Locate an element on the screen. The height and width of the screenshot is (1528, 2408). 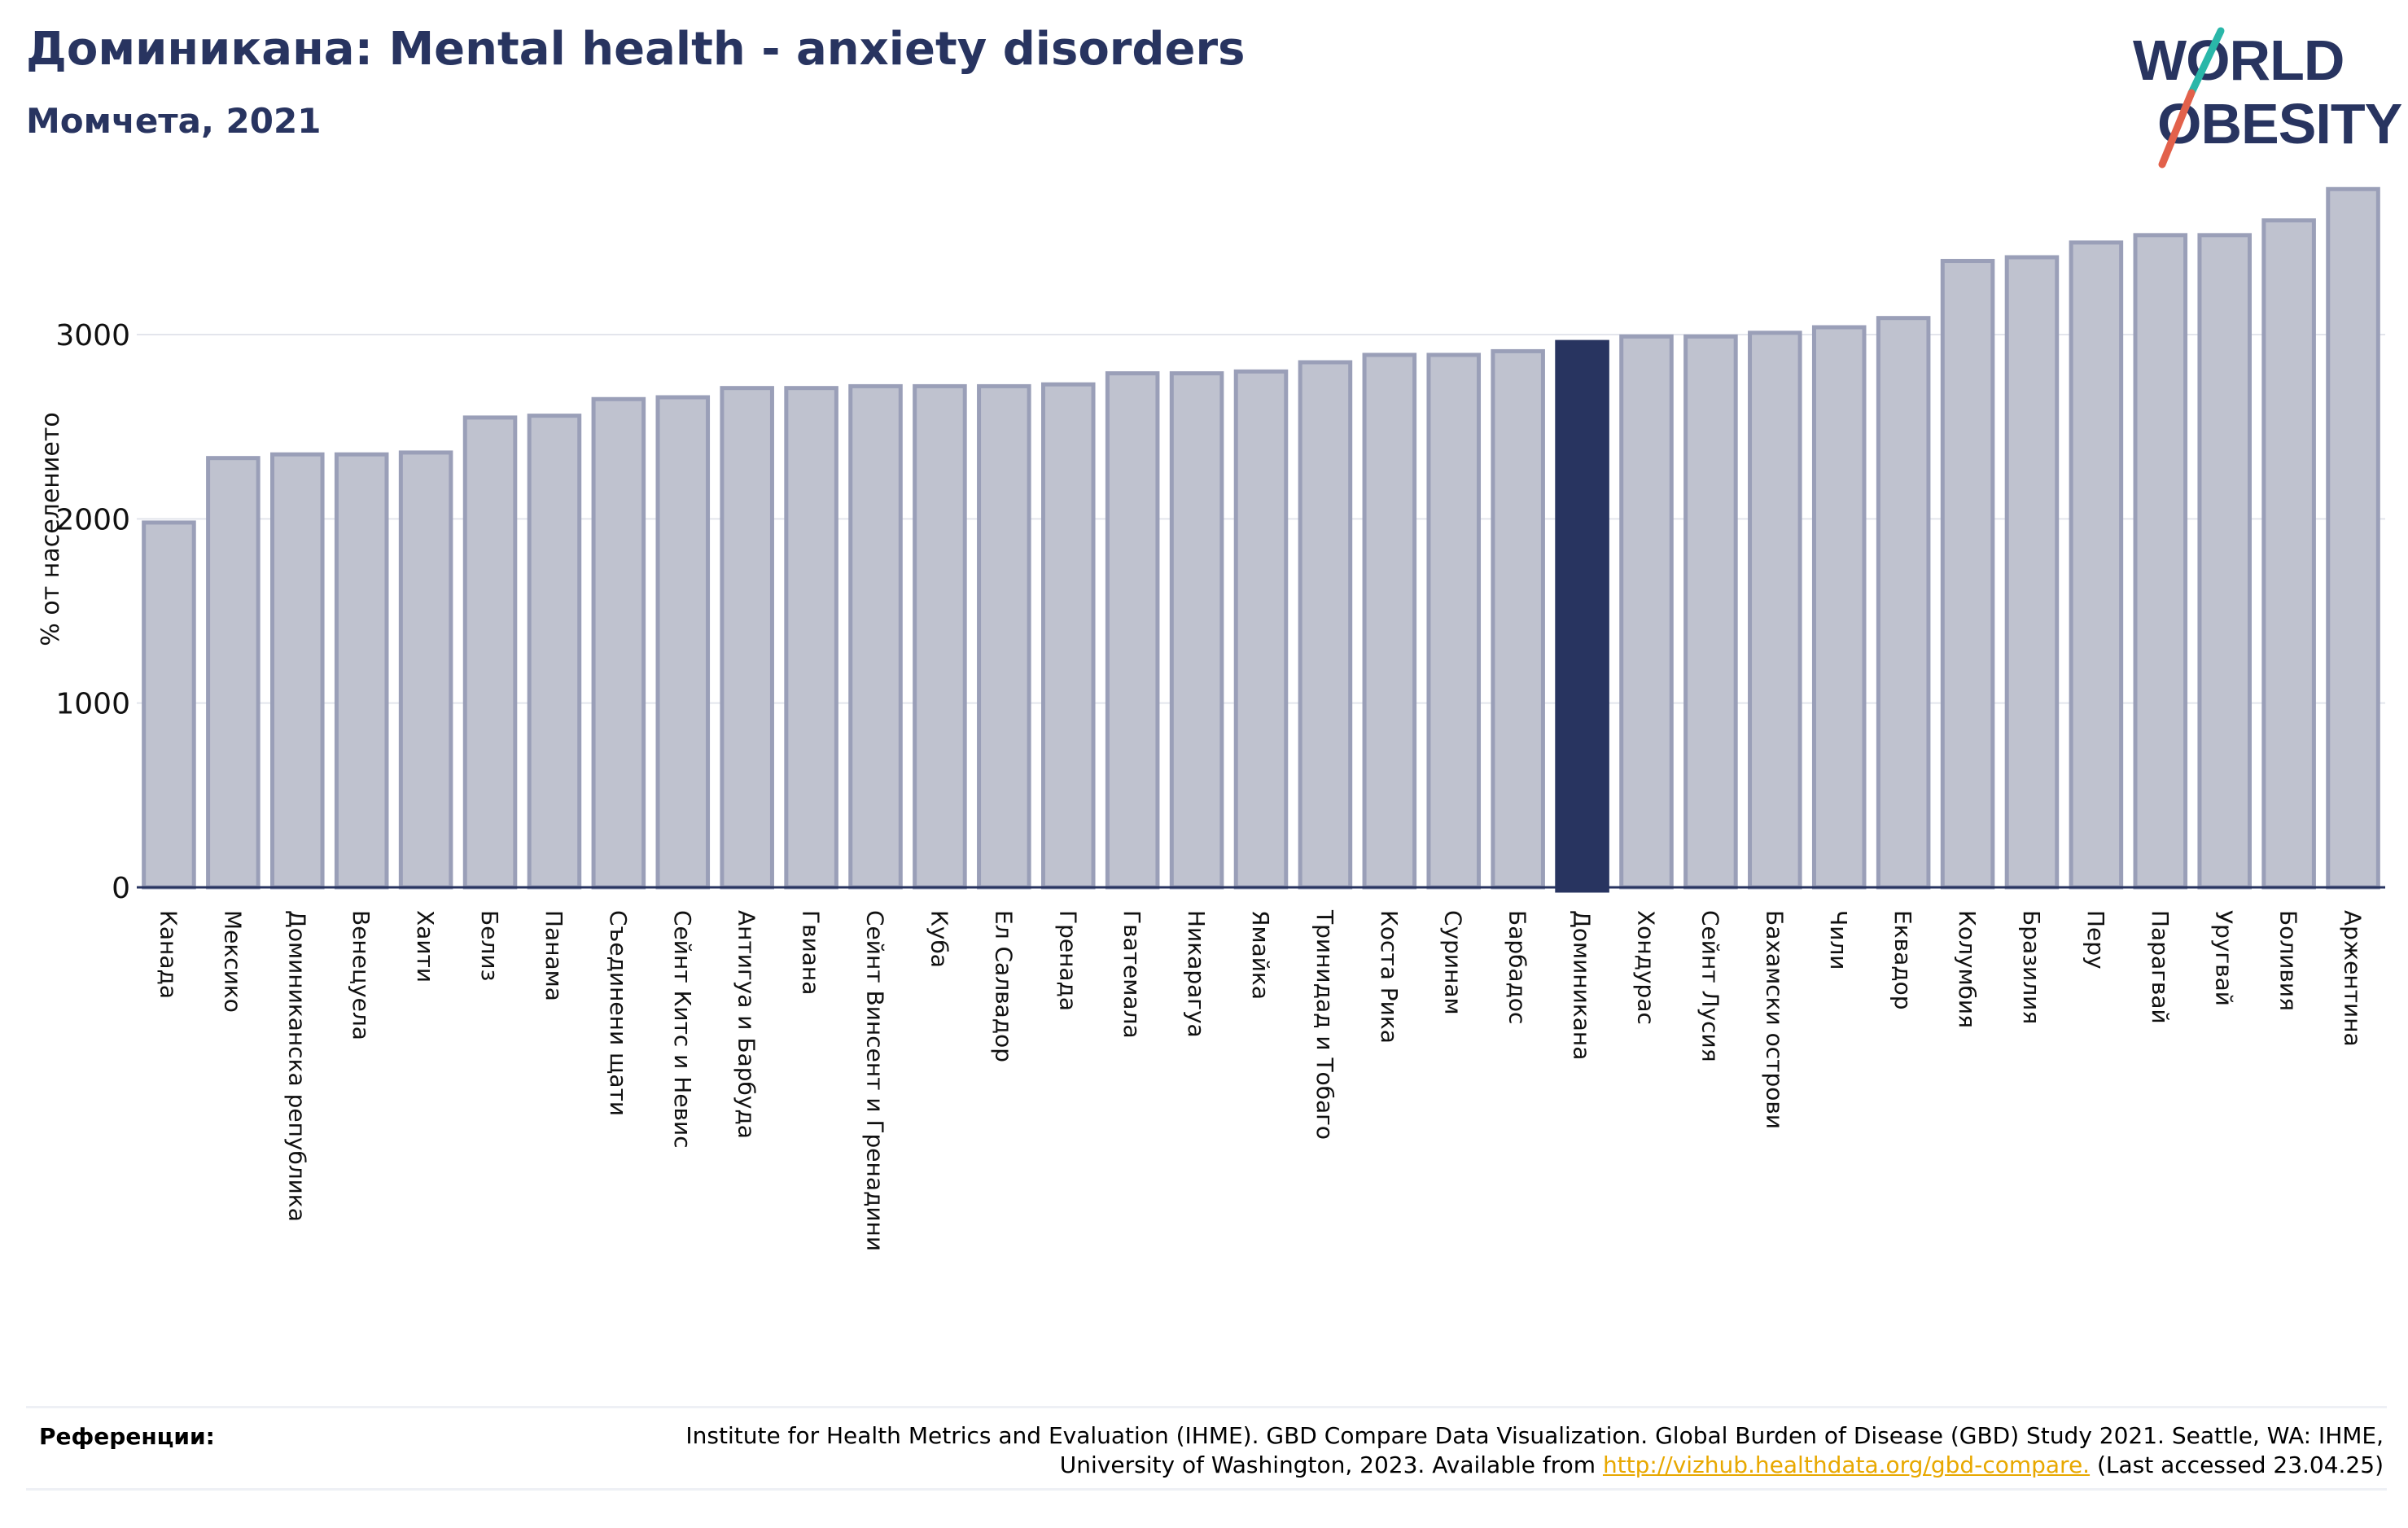
x-tick-label: Канада is located at coordinates (168, 955).